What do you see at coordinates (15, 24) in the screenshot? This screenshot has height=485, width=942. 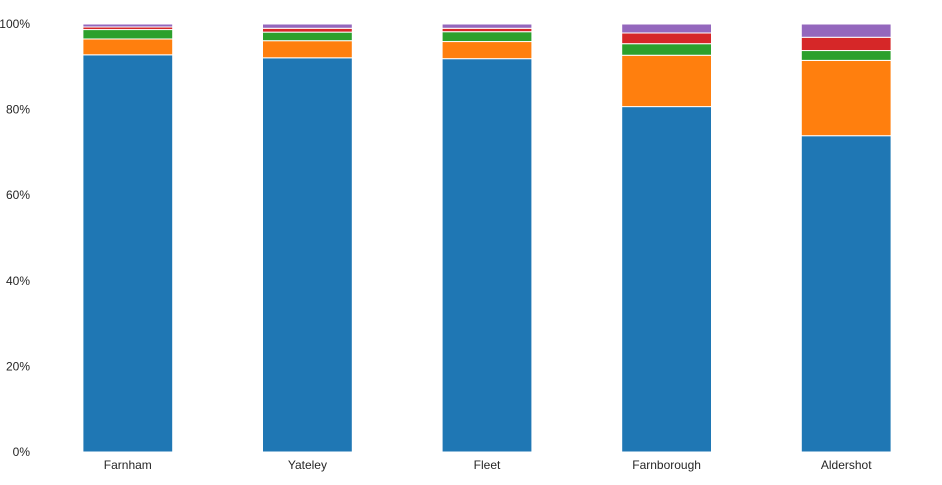 I see `y-tick-label-100: 100%` at bounding box center [15, 24].